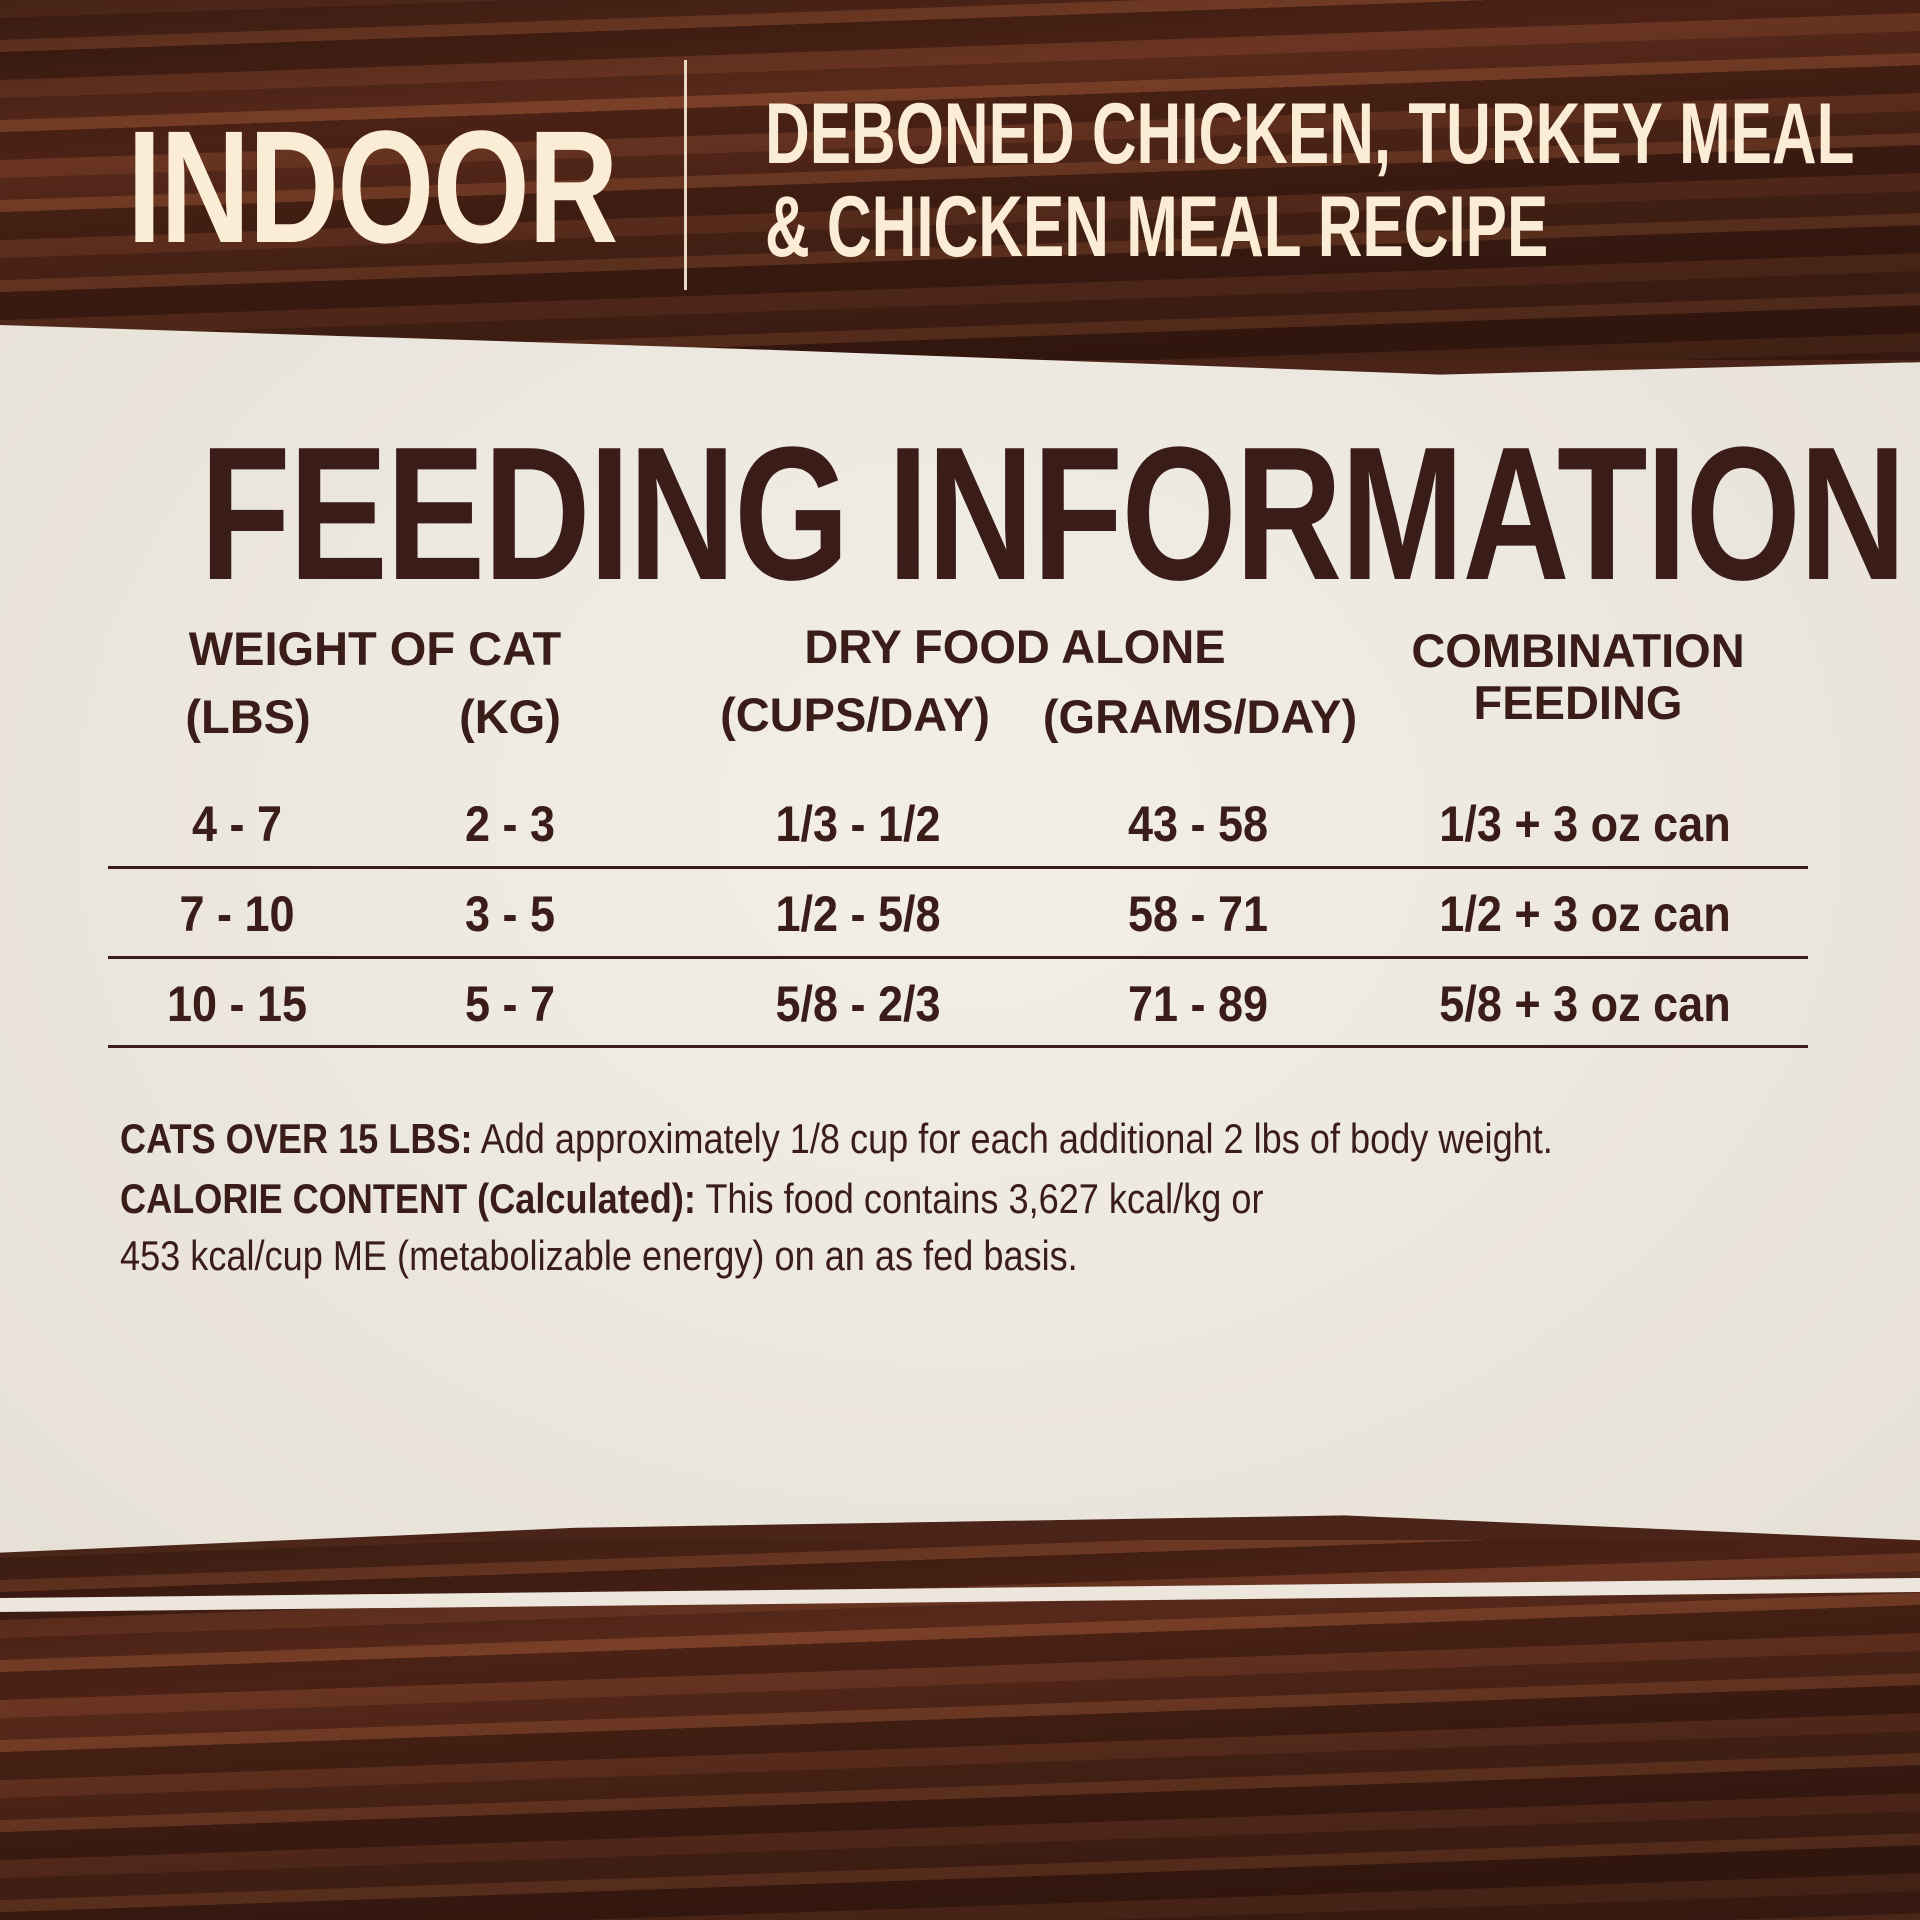 The height and width of the screenshot is (1920, 1920). I want to click on header-combo-2: FEEDING, so click(1578, 702).